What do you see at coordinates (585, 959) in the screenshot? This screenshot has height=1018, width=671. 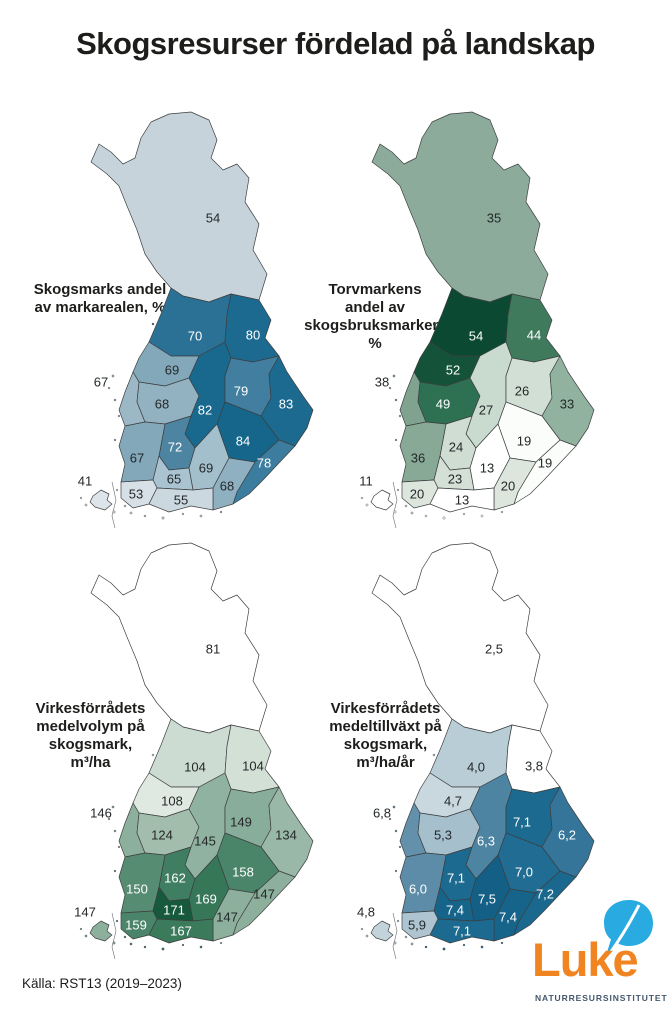 I see `luke-logo-wordmark: Luke` at bounding box center [585, 959].